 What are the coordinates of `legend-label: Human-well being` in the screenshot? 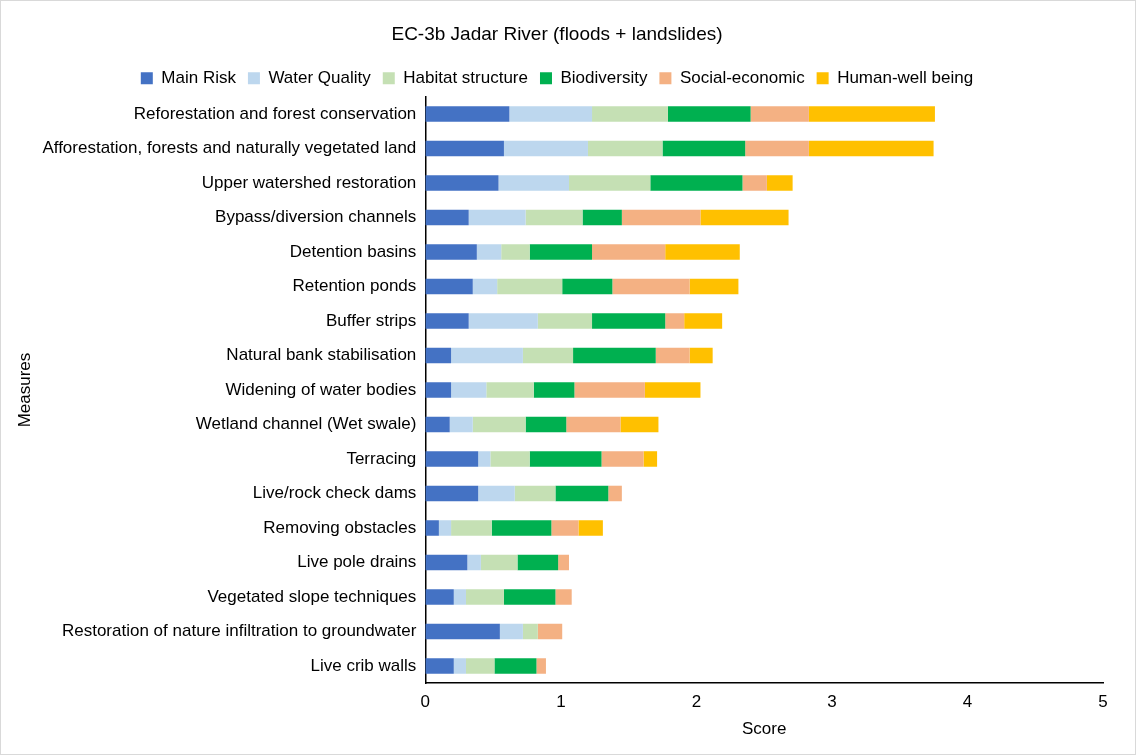 It's located at (905, 77).